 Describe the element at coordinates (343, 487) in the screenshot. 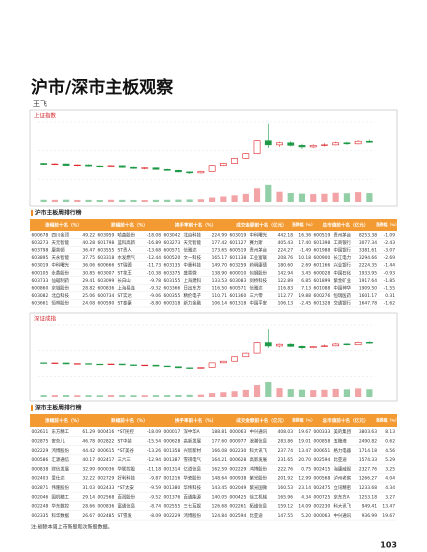

I see `table-cell: 立讯精密` at that location.